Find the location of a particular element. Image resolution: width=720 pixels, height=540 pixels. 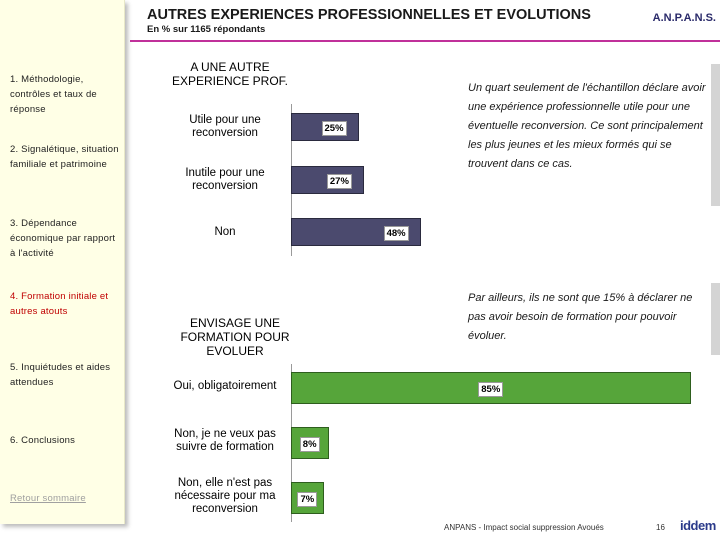

page-number: 16 is located at coordinates (660, 527).